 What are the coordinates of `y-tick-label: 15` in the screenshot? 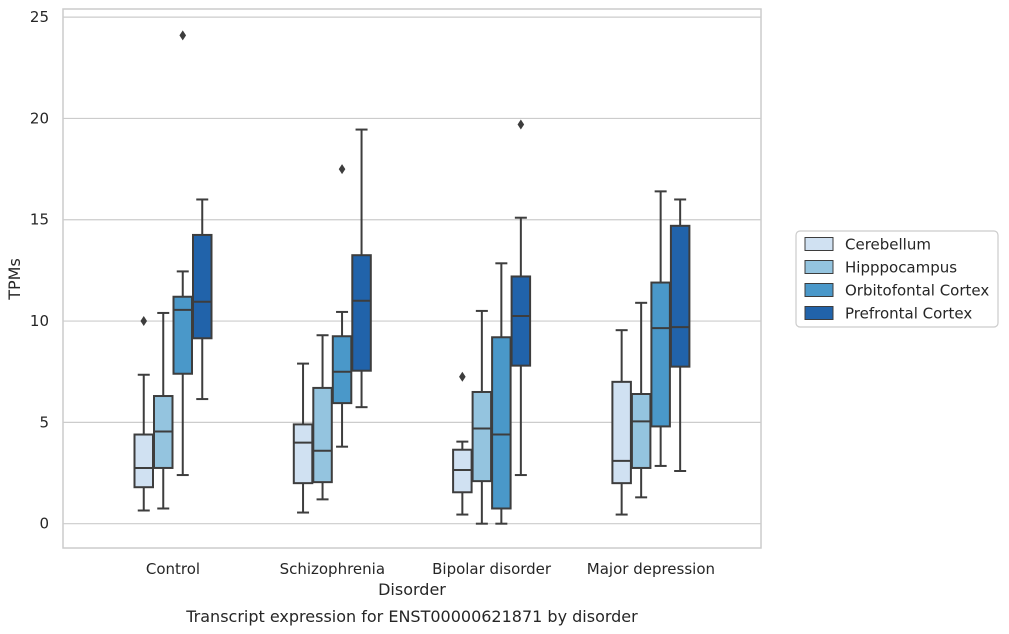 It's located at (39, 220).